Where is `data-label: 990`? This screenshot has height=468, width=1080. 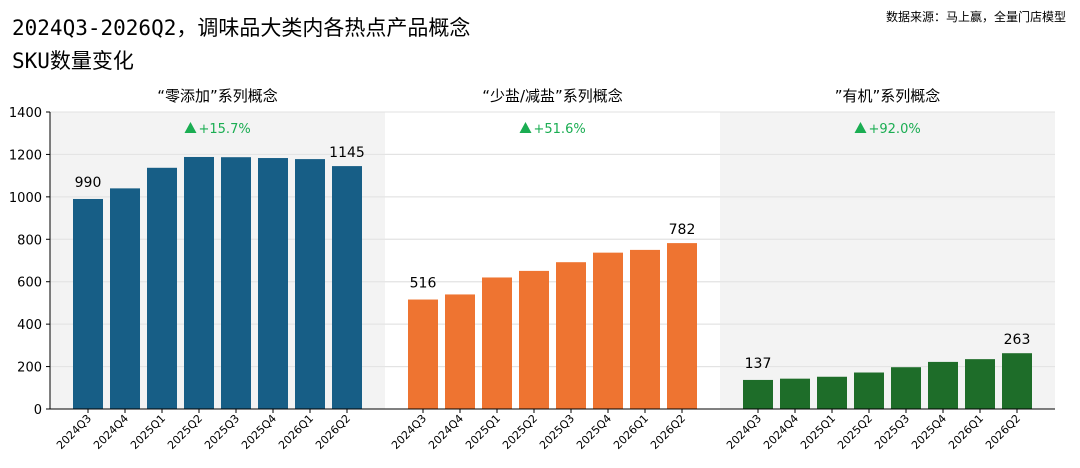 data-label: 990 is located at coordinates (88, 183).